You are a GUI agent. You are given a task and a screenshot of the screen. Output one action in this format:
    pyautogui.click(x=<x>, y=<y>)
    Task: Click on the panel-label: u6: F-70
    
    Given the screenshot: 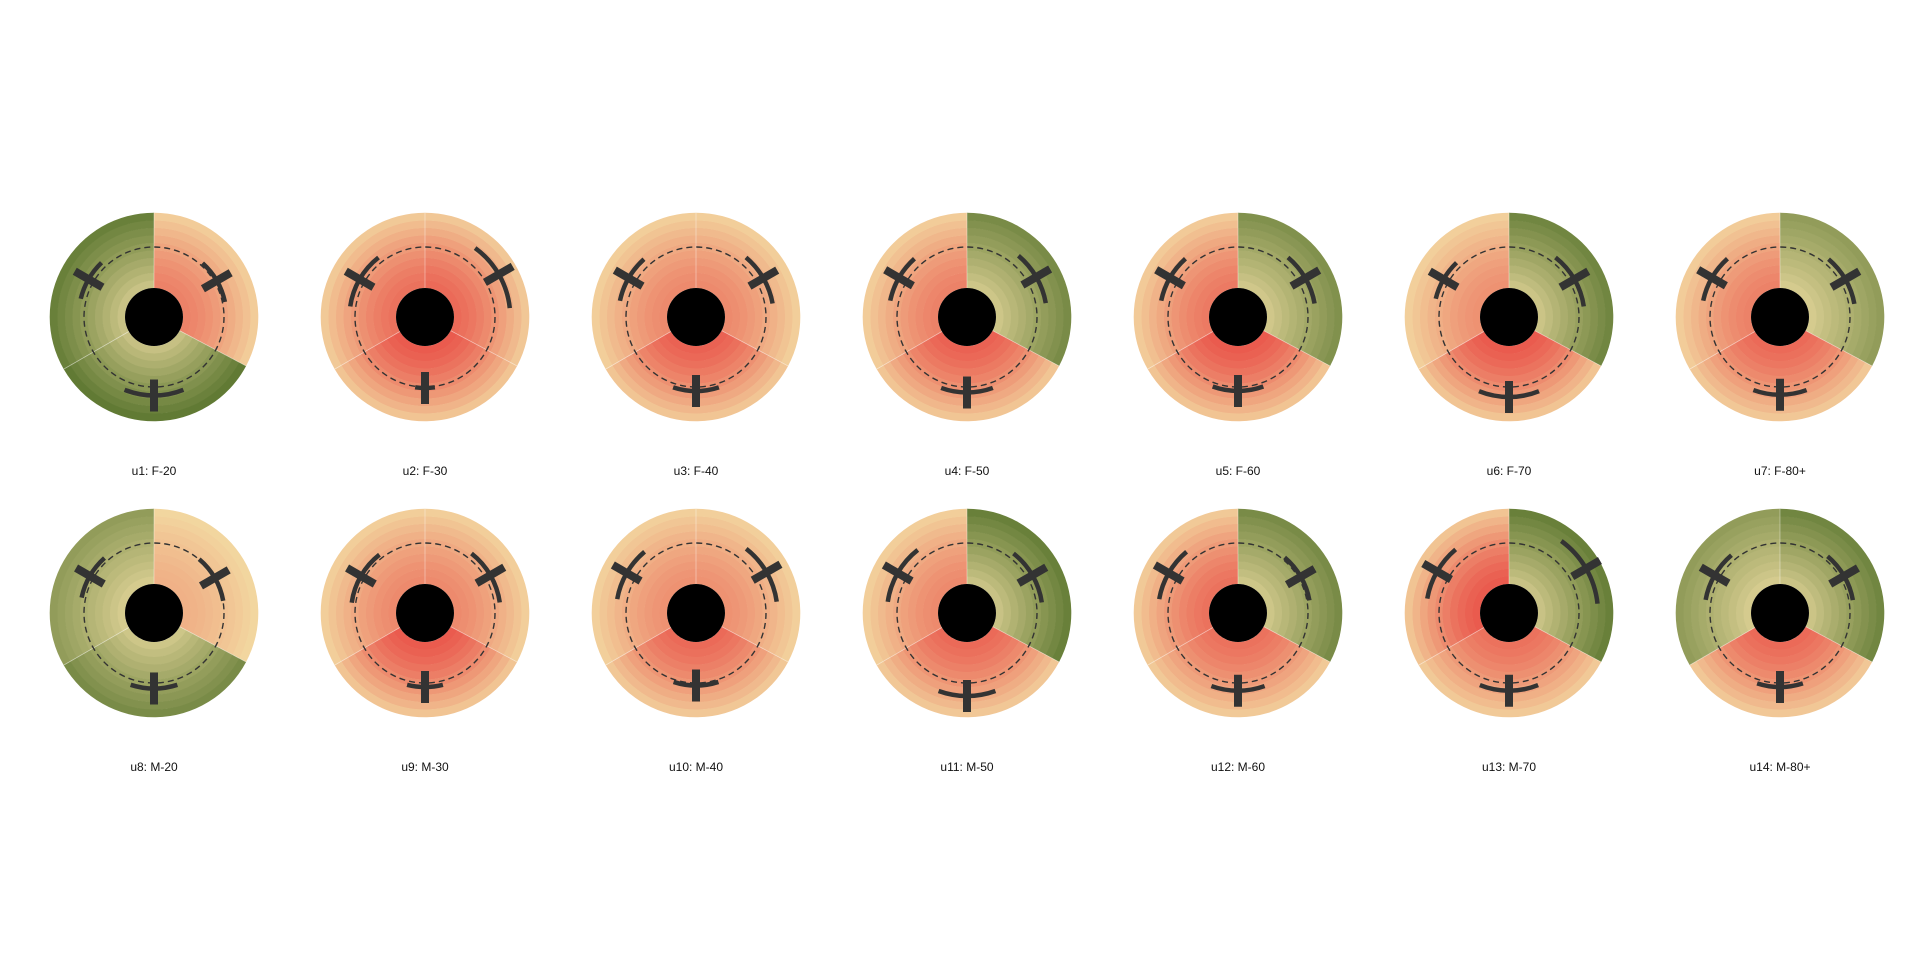 What is the action you would take?
    pyautogui.click(x=1509, y=471)
    